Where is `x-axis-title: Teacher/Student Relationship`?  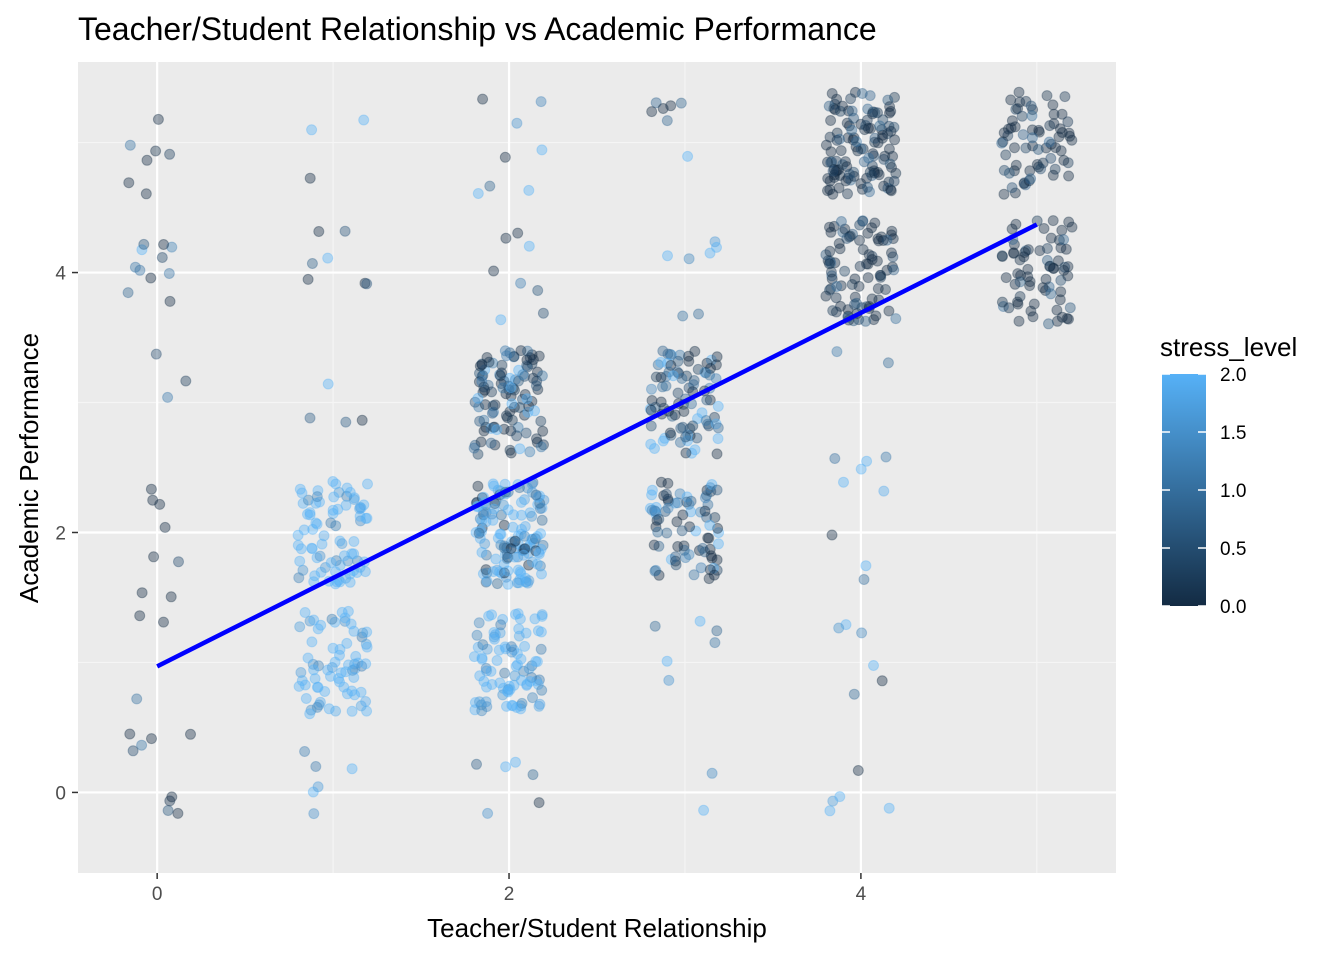
x-axis-title: Teacher/Student Relationship is located at coordinates (597, 928).